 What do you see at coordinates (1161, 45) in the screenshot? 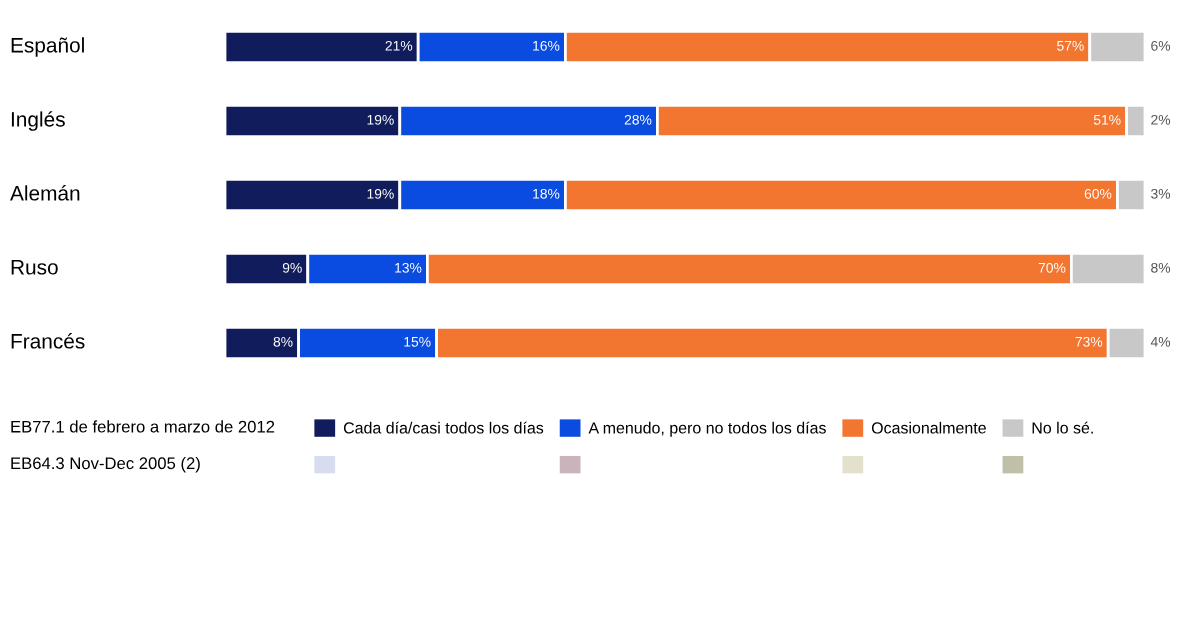
I see `data-label: 6%` at bounding box center [1161, 45].